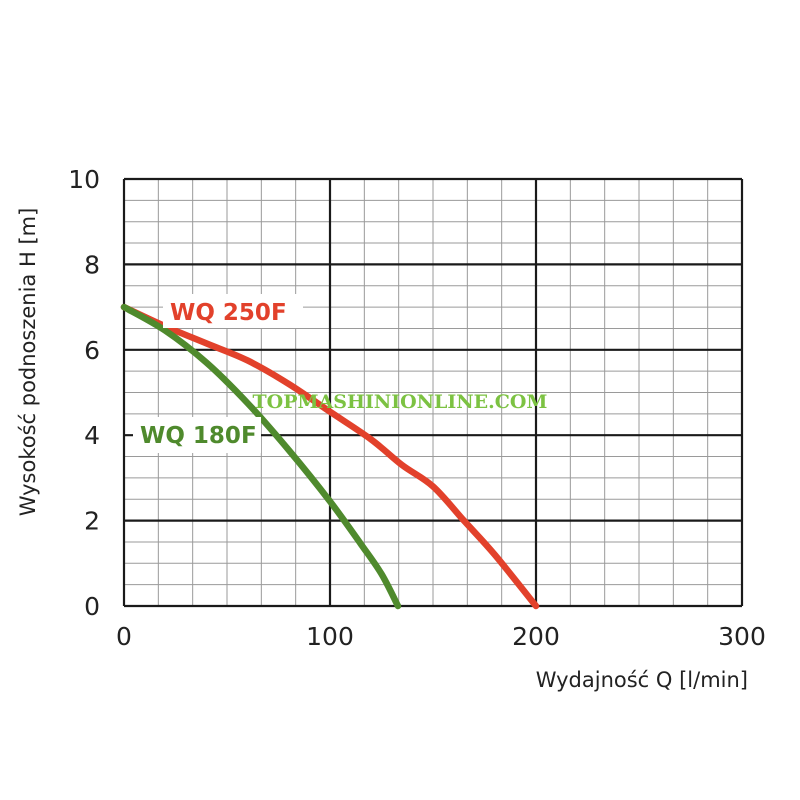 This screenshot has height=800, width=800. Describe the element at coordinates (92, 435) in the screenshot. I see `y-tick-label: 4` at that location.